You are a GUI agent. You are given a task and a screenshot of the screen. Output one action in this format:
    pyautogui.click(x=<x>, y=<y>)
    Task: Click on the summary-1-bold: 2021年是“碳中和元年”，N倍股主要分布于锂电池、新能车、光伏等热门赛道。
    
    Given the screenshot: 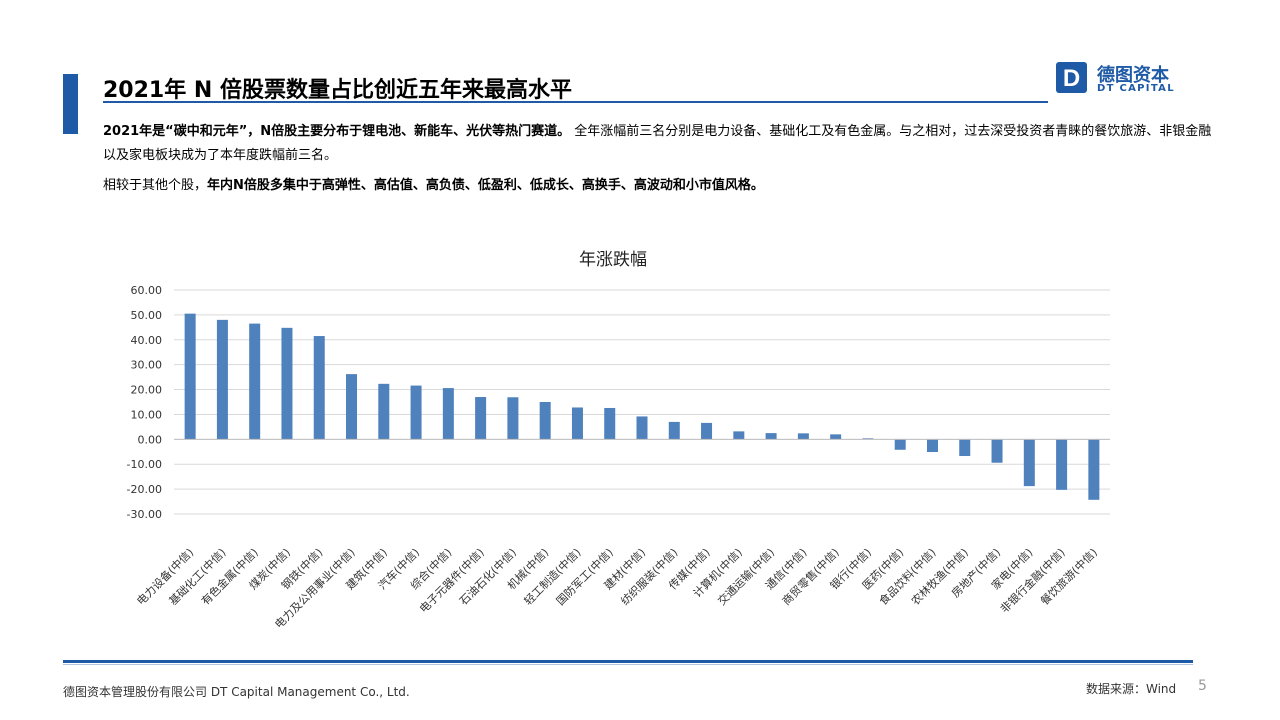 What is the action you would take?
    pyautogui.click(x=337, y=131)
    